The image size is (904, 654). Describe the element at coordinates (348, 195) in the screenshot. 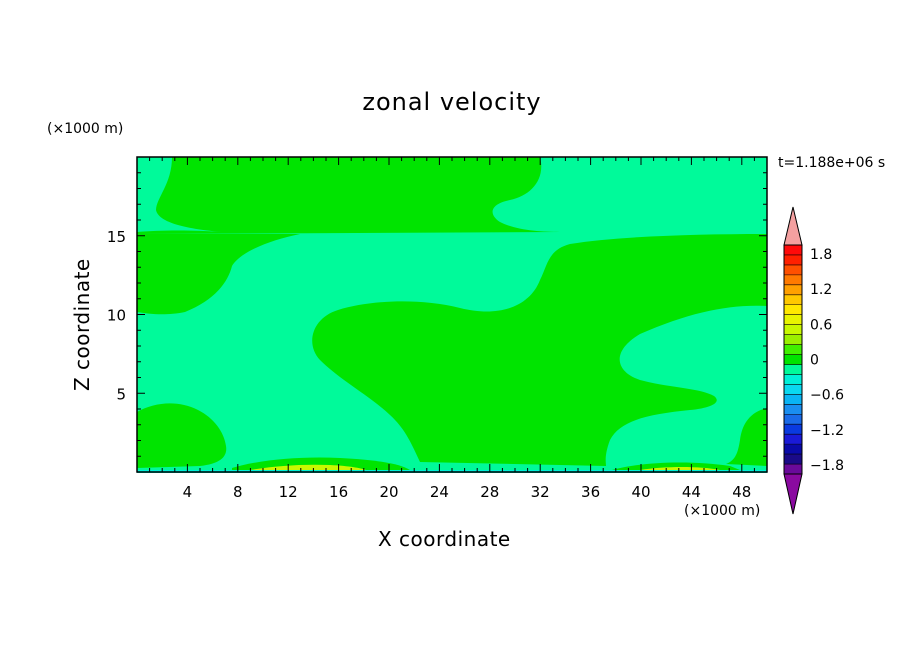

I see `contour-region-top` at that location.